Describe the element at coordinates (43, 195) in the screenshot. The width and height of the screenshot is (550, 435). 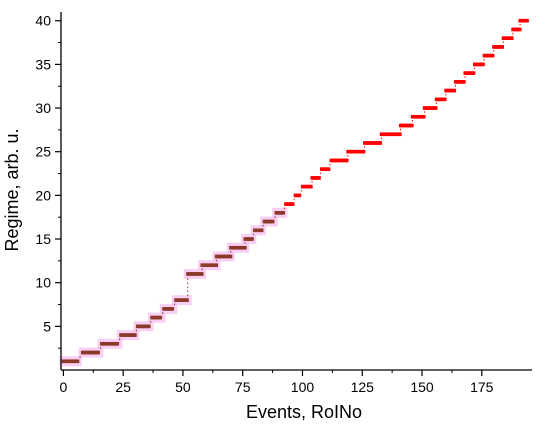
I see `y-tick-label: 20` at that location.